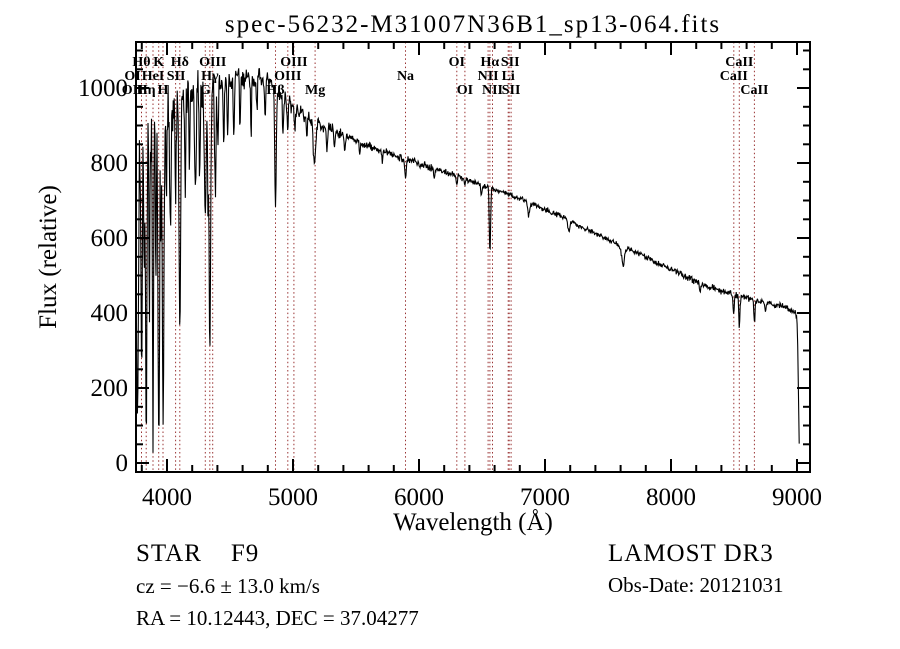 This screenshot has height=649, width=900. Describe the element at coordinates (315, 90) in the screenshot. I see `svg-text: Mg` at that location.